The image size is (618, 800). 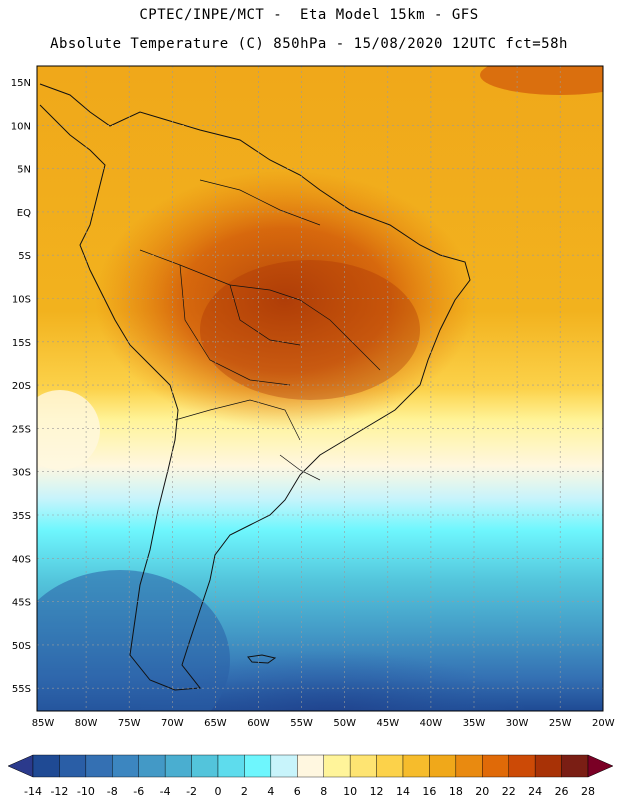 I want to click on colorbar-tick-label: 6, so click(x=297, y=791).